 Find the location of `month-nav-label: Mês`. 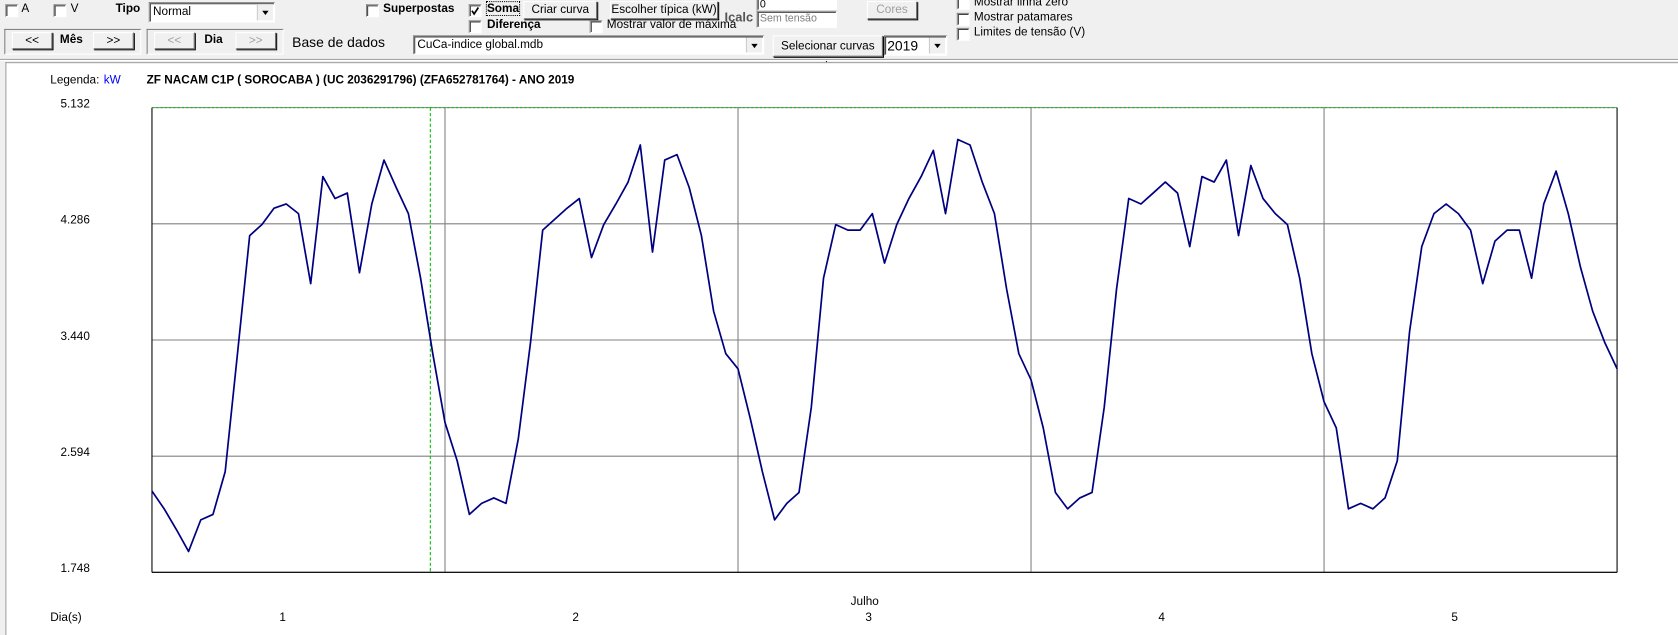

month-nav-label: Mês is located at coordinates (71, 40).